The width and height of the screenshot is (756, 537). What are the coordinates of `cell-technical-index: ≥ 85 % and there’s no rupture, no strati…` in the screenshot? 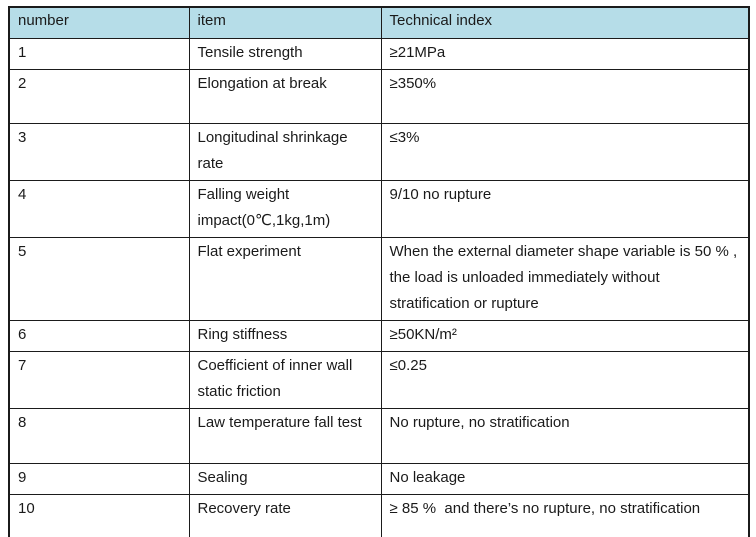 It's located at (565, 515).